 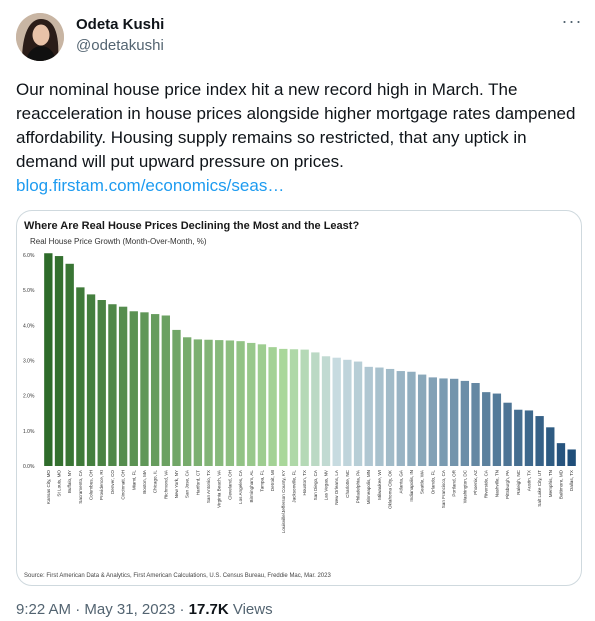 What do you see at coordinates (315, 484) in the screenshot?
I see `x-tick-label: San Diego, CA` at bounding box center [315, 484].